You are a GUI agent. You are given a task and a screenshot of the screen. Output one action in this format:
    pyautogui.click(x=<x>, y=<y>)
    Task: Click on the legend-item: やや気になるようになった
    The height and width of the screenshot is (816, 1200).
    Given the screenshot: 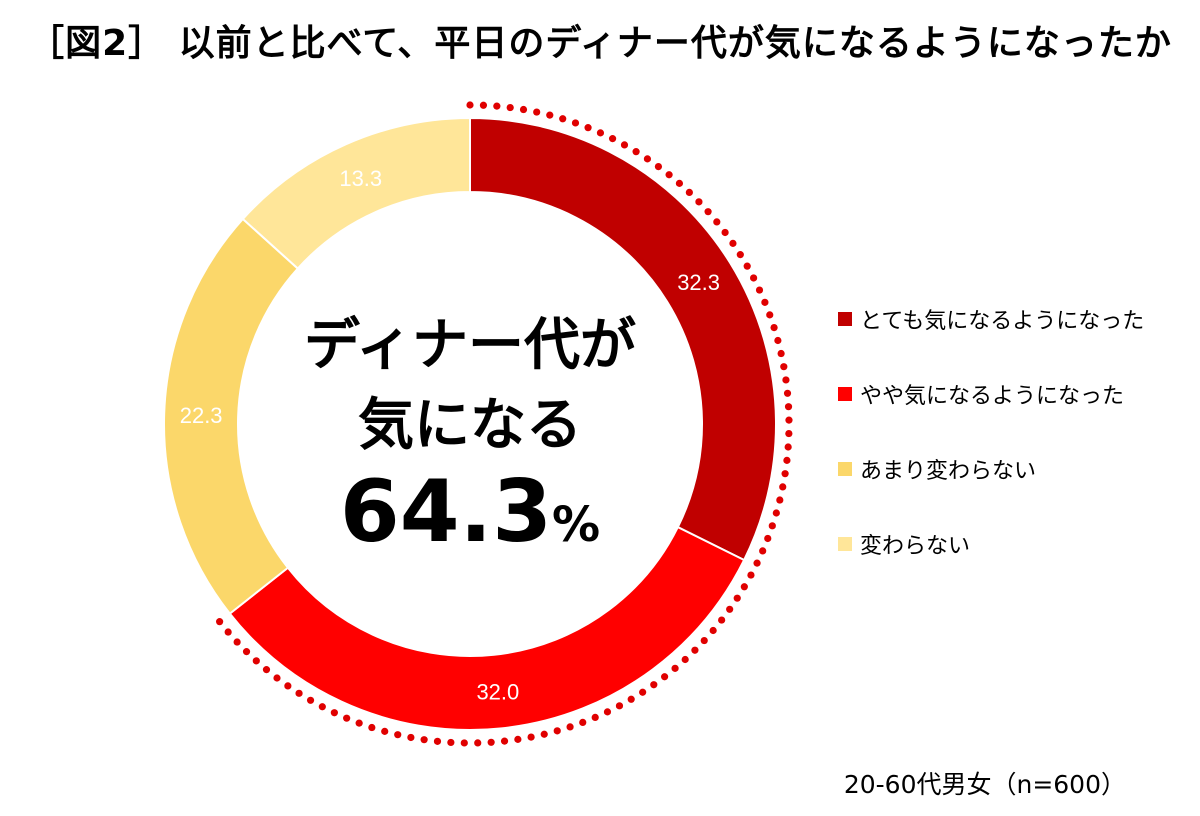 What is the action you would take?
    pyautogui.click(x=991, y=394)
    